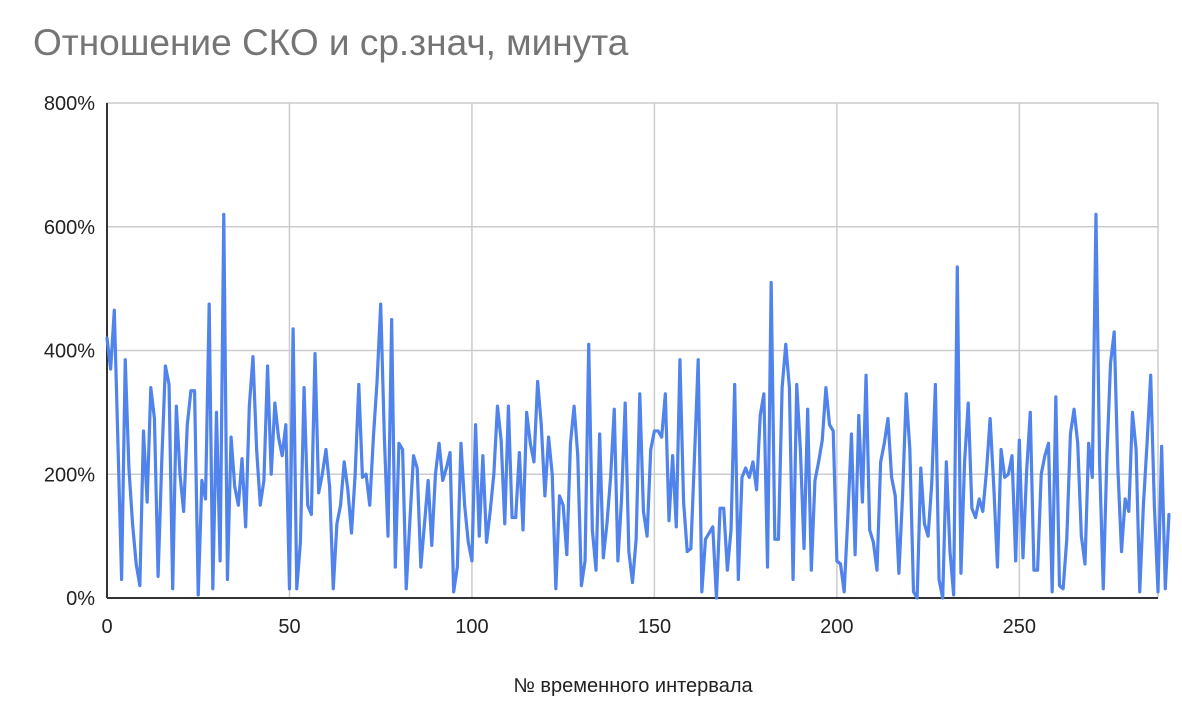 Image resolution: width=1182 pixels, height=718 pixels. Describe the element at coordinates (331, 42) in the screenshot. I see `chart-title: Отношение СКО и ср.знач, минута` at that location.